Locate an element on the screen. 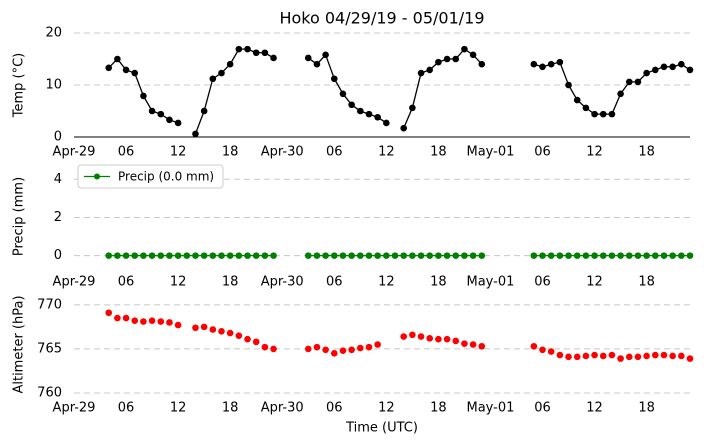 This screenshot has height=445, width=704. x-tick-label: 12 is located at coordinates (386, 408).